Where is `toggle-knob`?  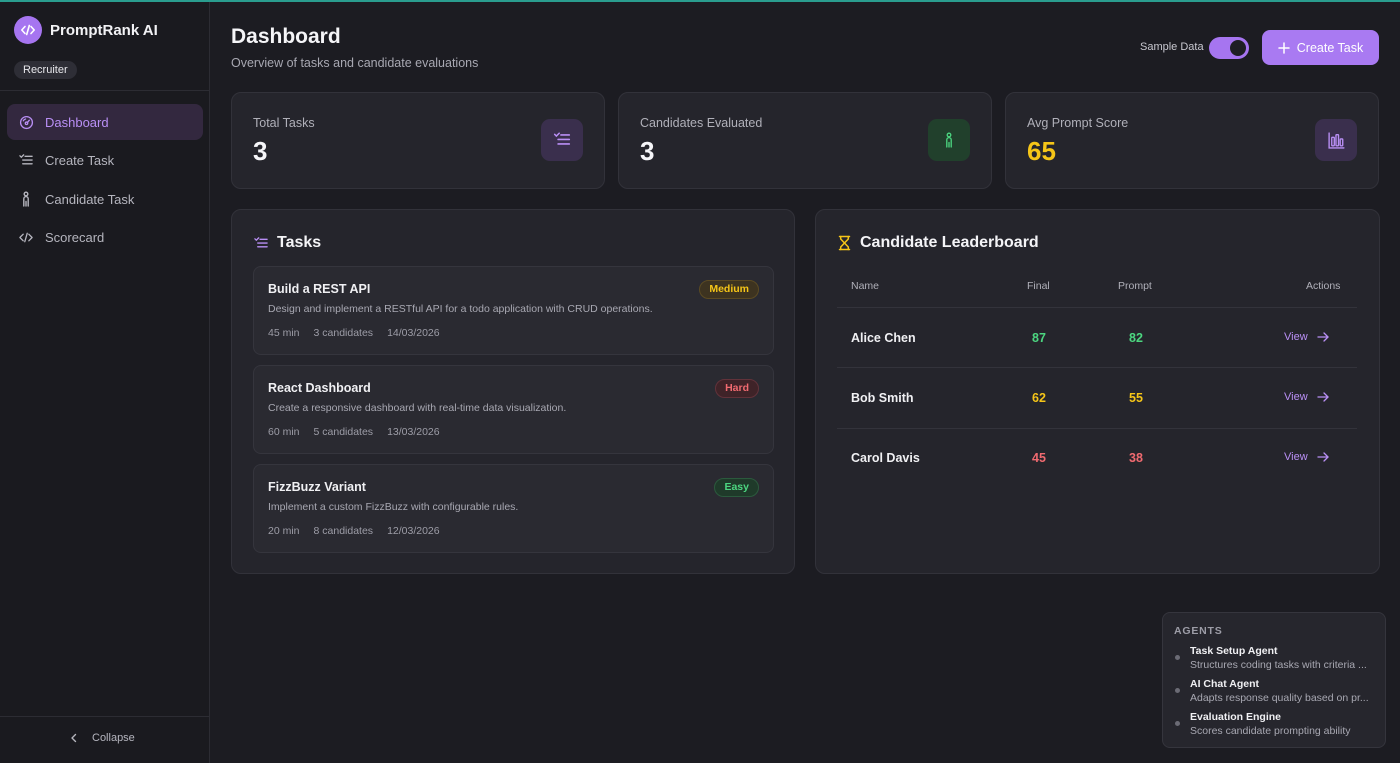
toggle-knob is located at coordinates (1238, 48).